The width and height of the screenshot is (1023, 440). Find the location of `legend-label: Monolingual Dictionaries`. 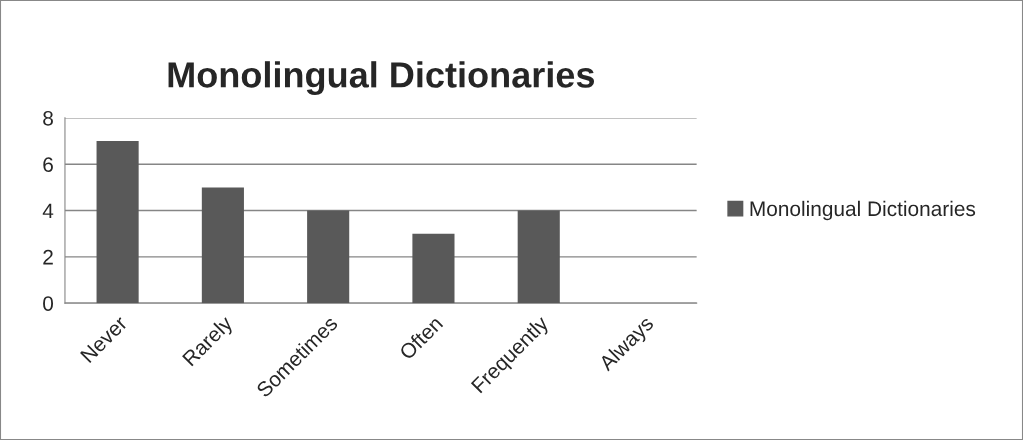

legend-label: Monolingual Dictionaries is located at coordinates (863, 210).